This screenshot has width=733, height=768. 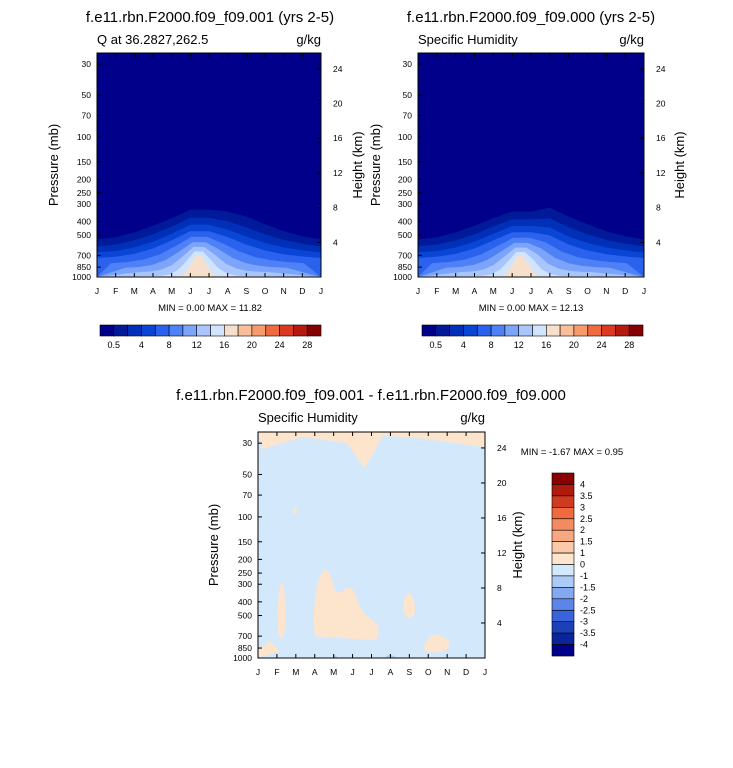 What do you see at coordinates (405, 193) in the screenshot?
I see `y-tick-label: 250` at bounding box center [405, 193].